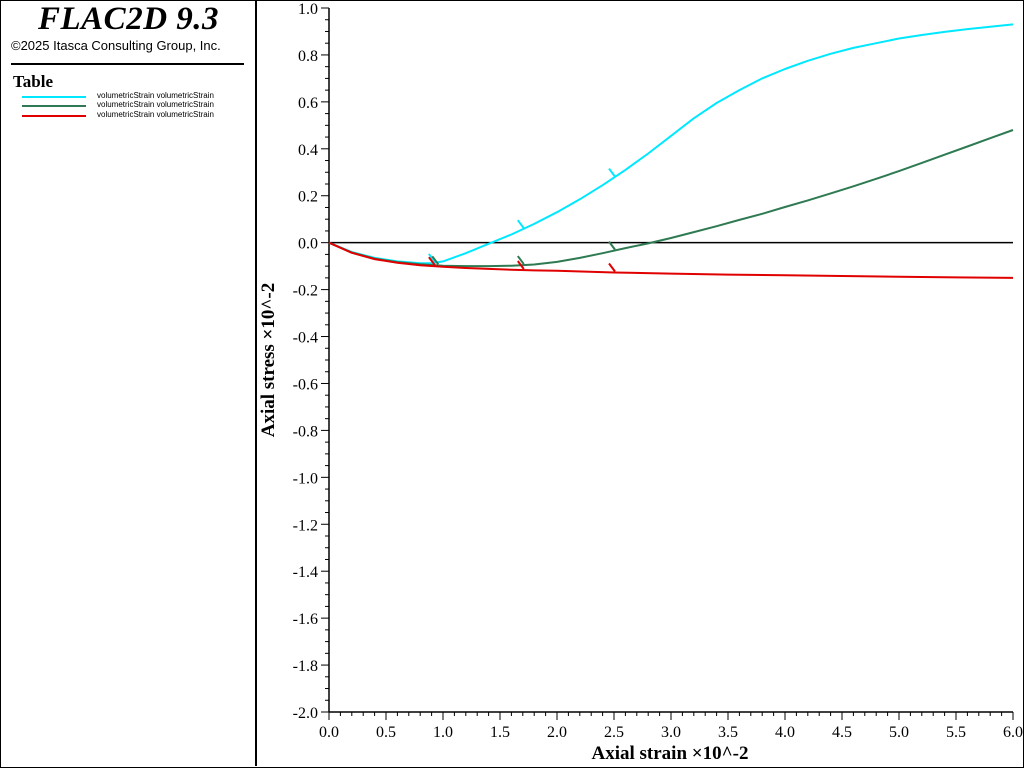 The height and width of the screenshot is (768, 1024). Describe the element at coordinates (500, 732) in the screenshot. I see `x-tick-label: 1.5` at that location.